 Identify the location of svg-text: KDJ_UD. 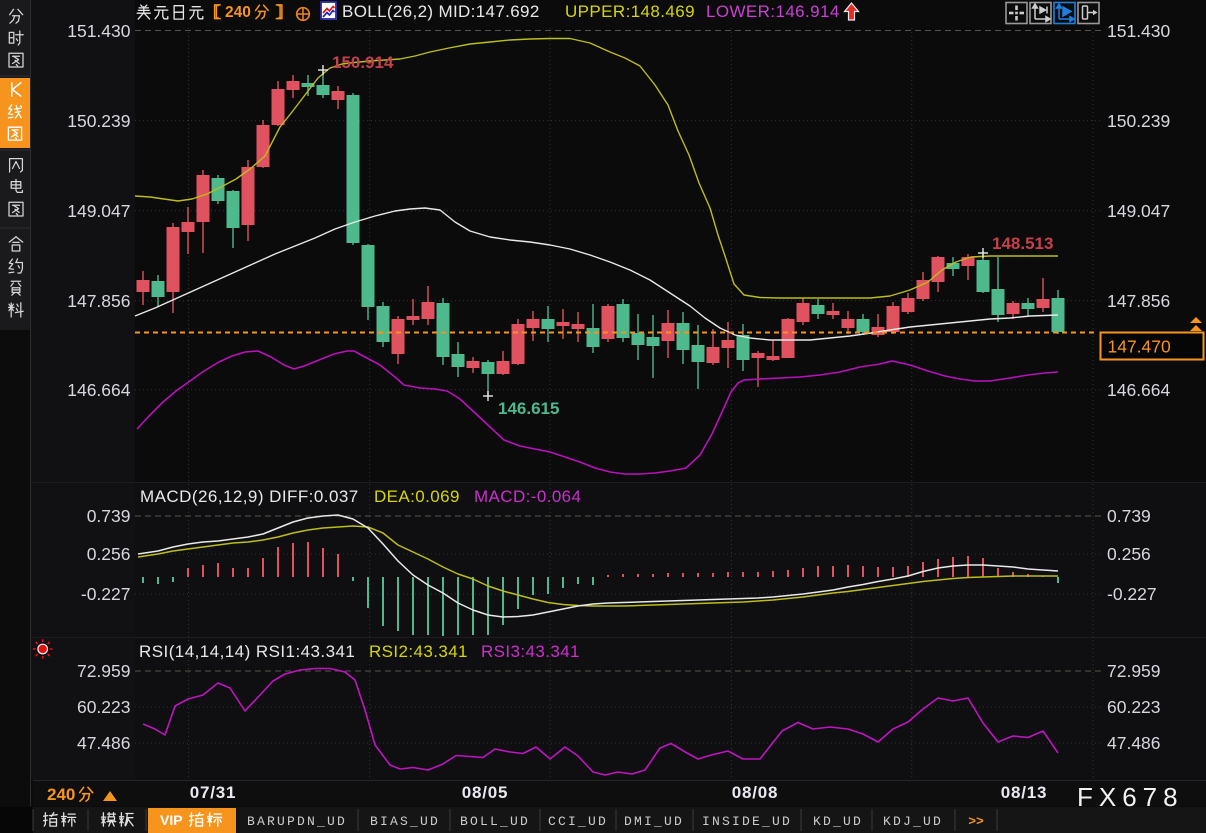
(913, 821).